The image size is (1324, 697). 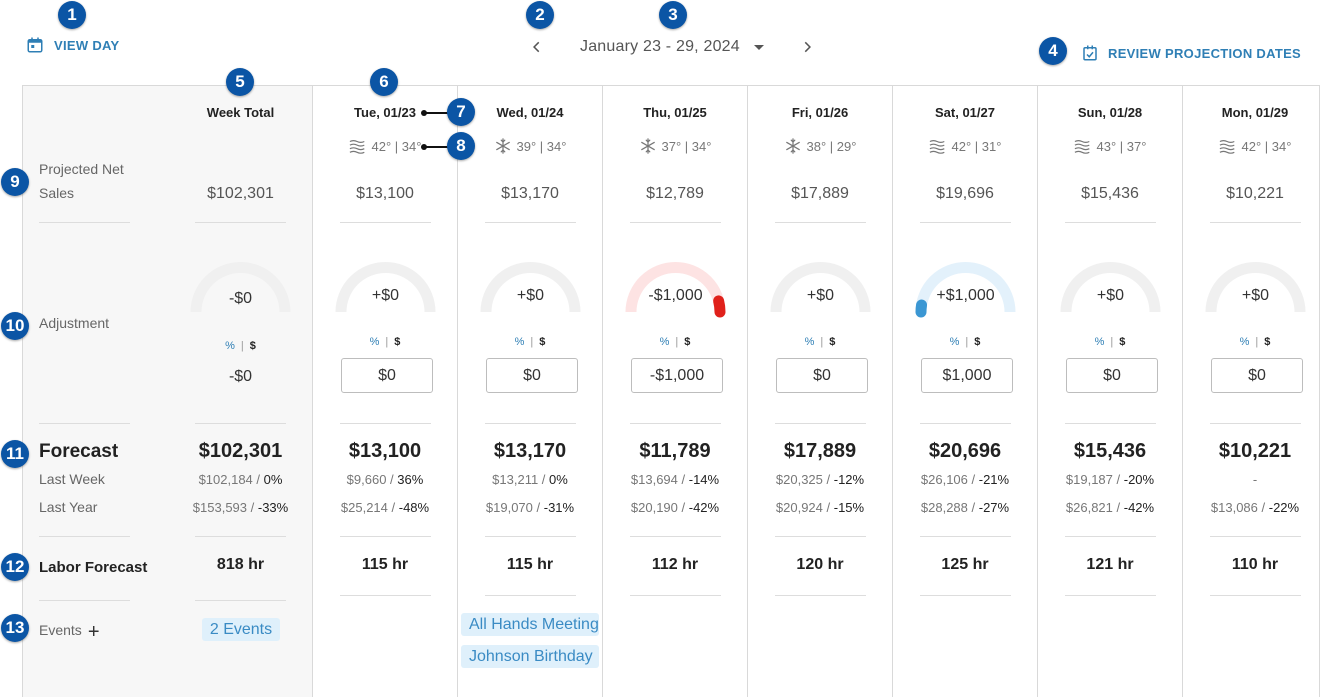 What do you see at coordinates (530, 656) in the screenshot?
I see `event-chip: Johnson Birthday` at bounding box center [530, 656].